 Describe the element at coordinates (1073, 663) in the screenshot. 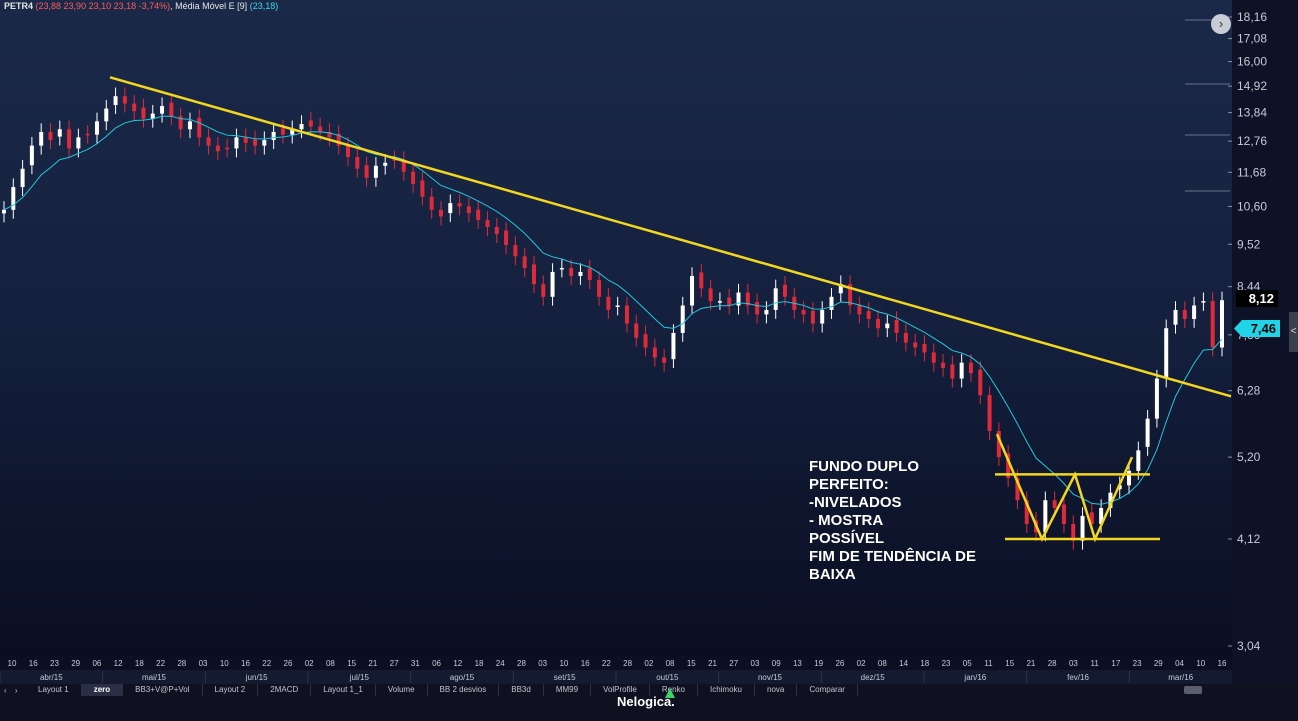

I see `x-day-tick: 03` at that location.